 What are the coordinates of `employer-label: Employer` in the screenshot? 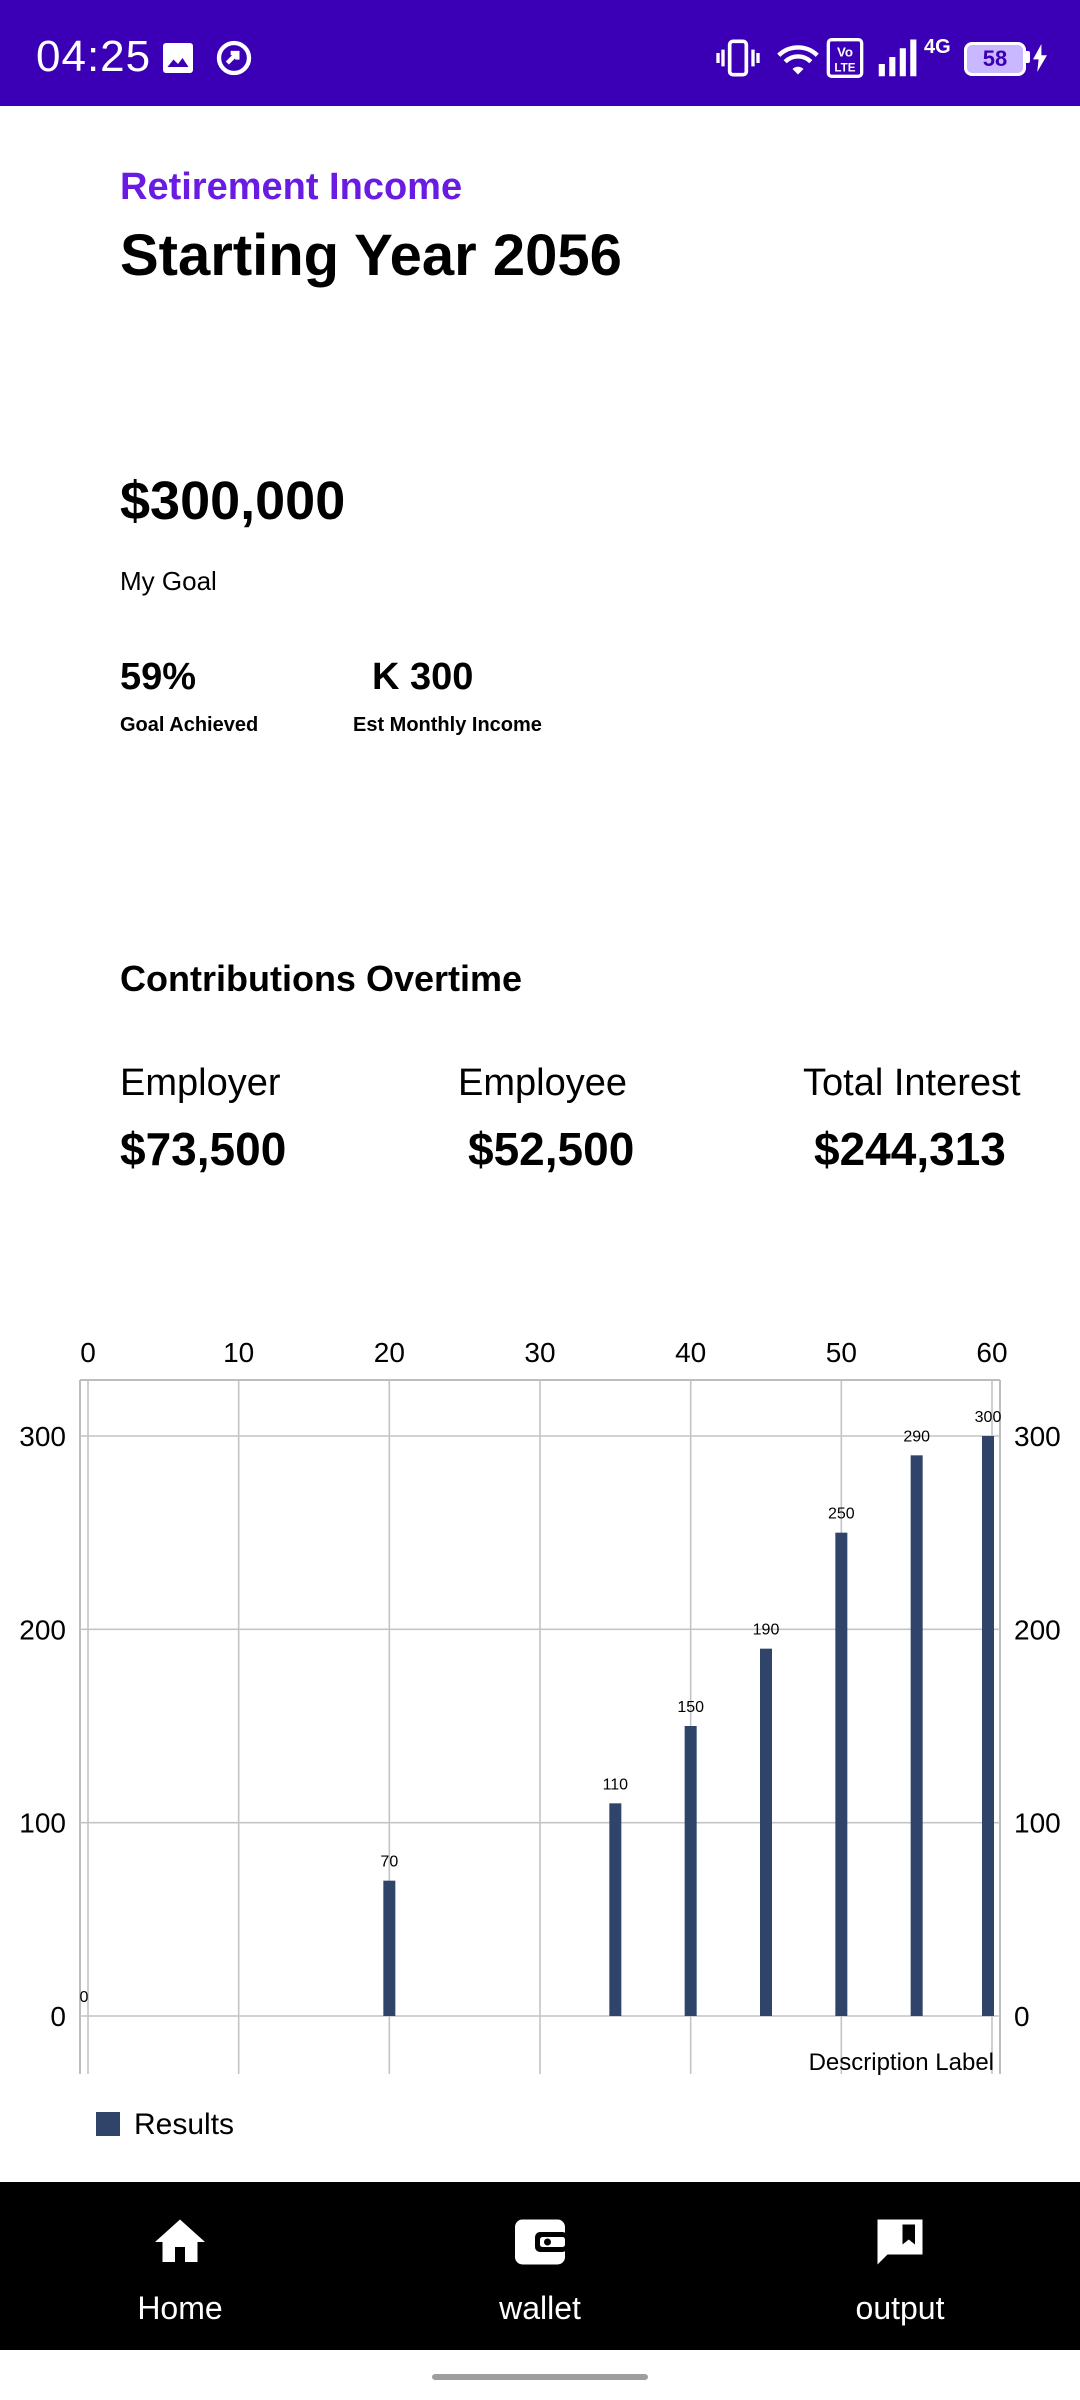 It's located at (200, 1083).